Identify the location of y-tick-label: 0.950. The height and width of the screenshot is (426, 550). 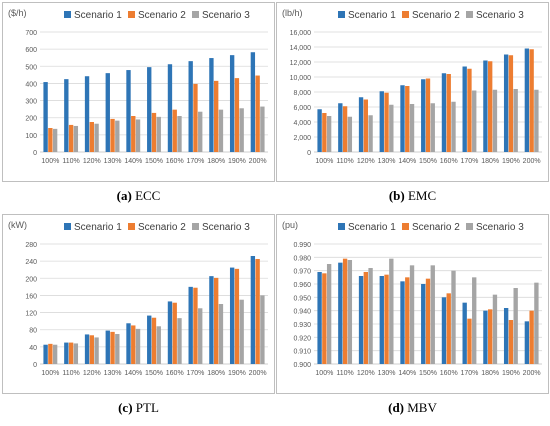
(302, 298).